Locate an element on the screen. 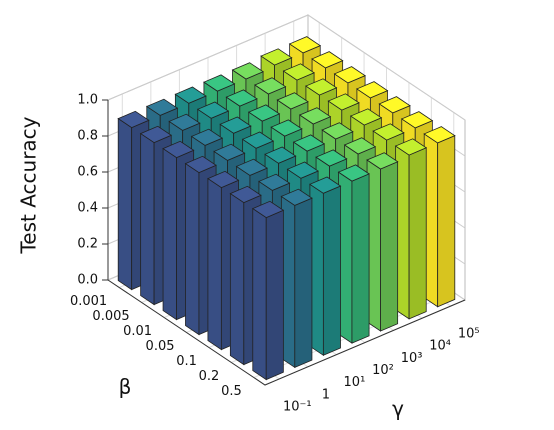 The height and width of the screenshot is (430, 554). y-tick-label: 0.1 is located at coordinates (186, 361).